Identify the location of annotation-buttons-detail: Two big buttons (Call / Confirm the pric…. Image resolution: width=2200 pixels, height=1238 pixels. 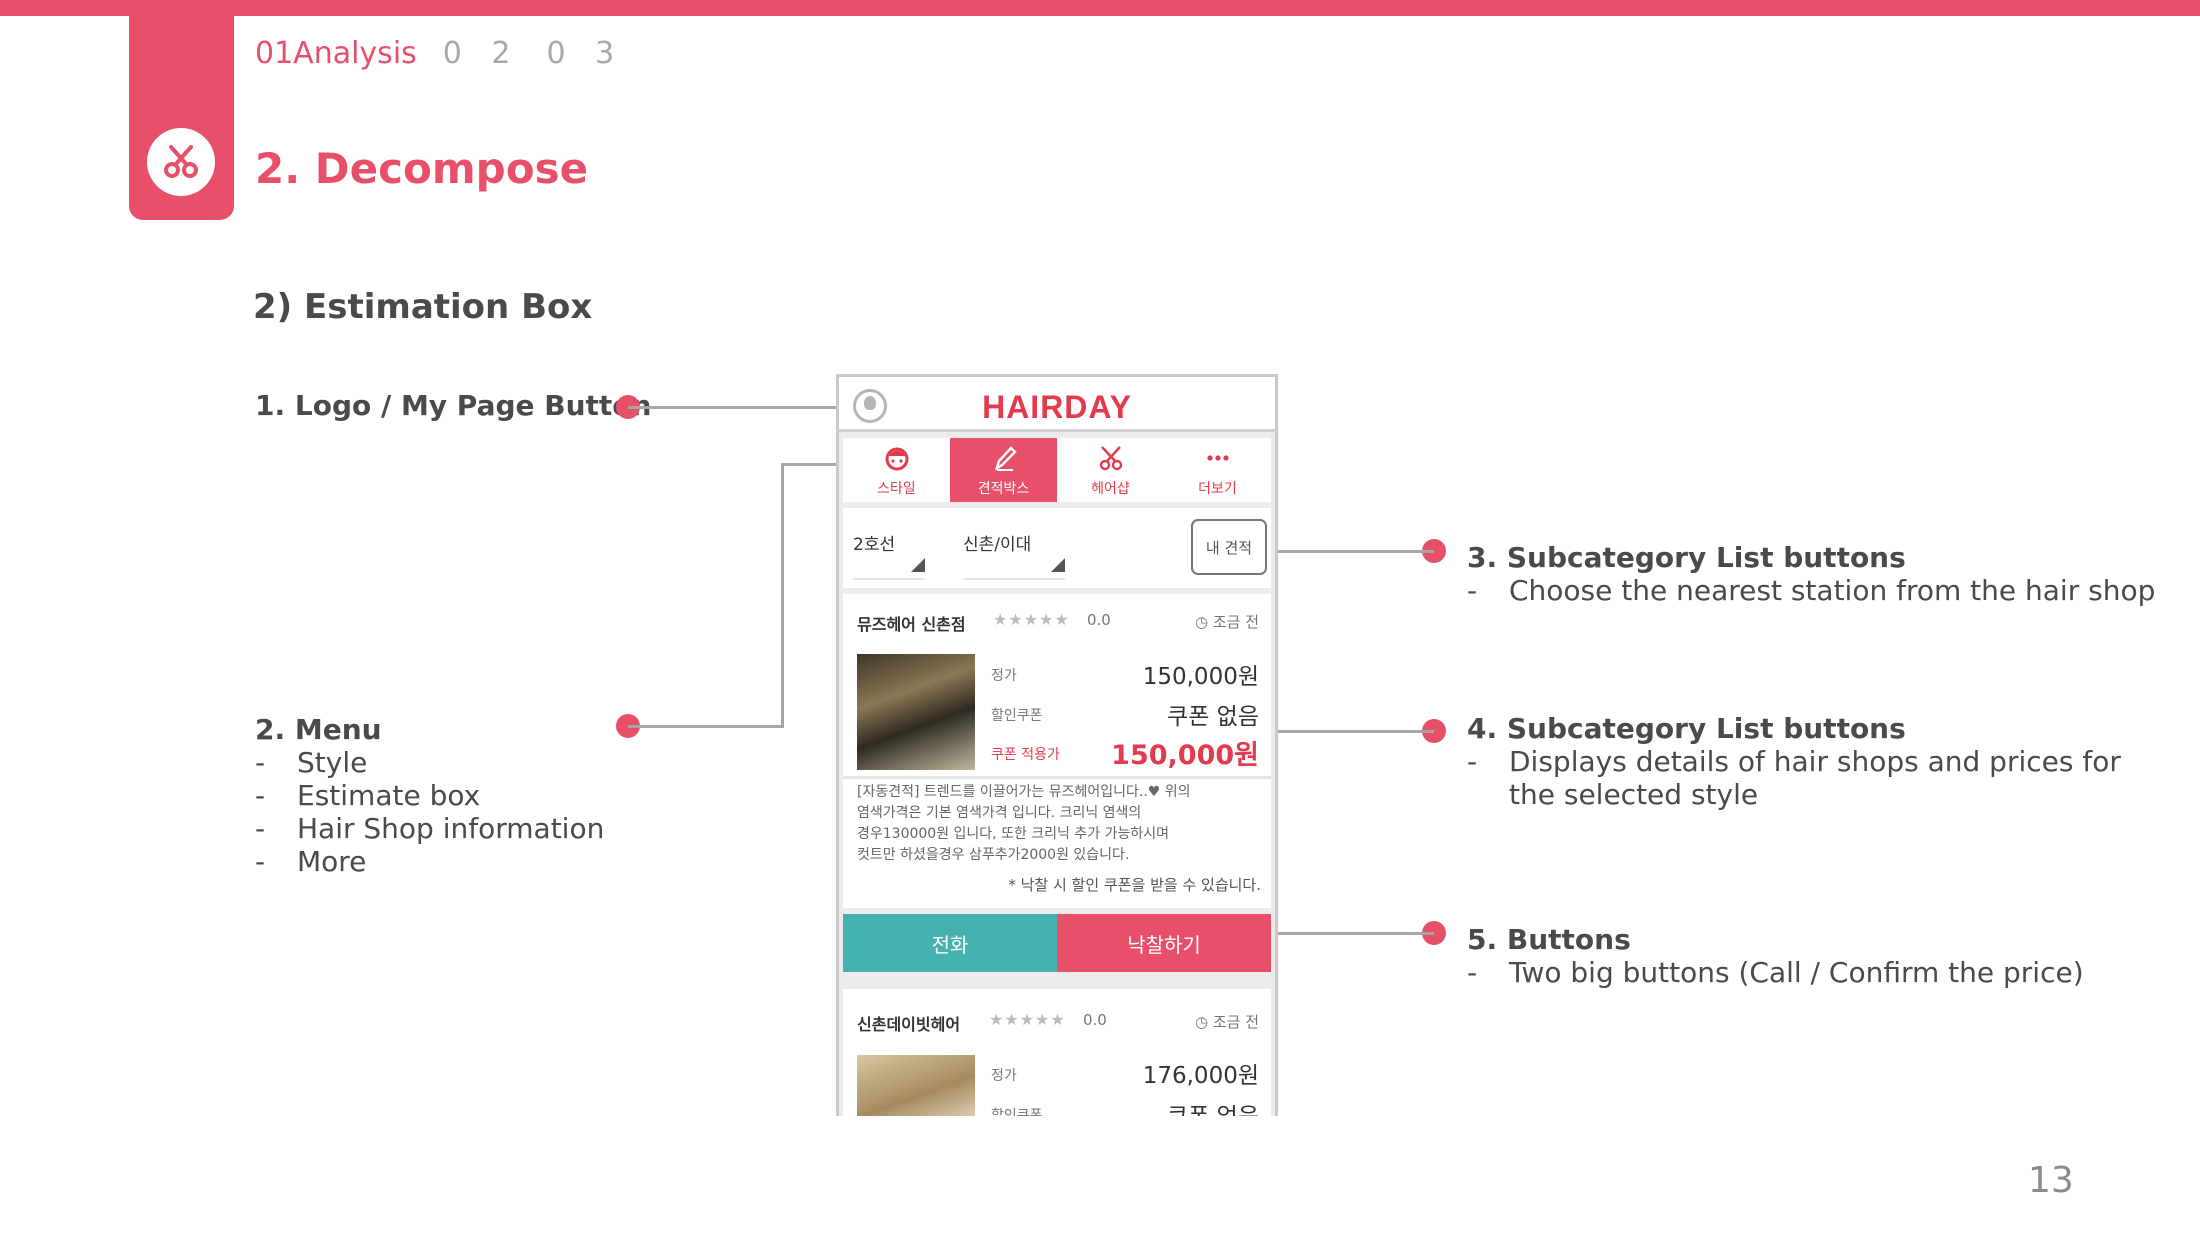
(1796, 972).